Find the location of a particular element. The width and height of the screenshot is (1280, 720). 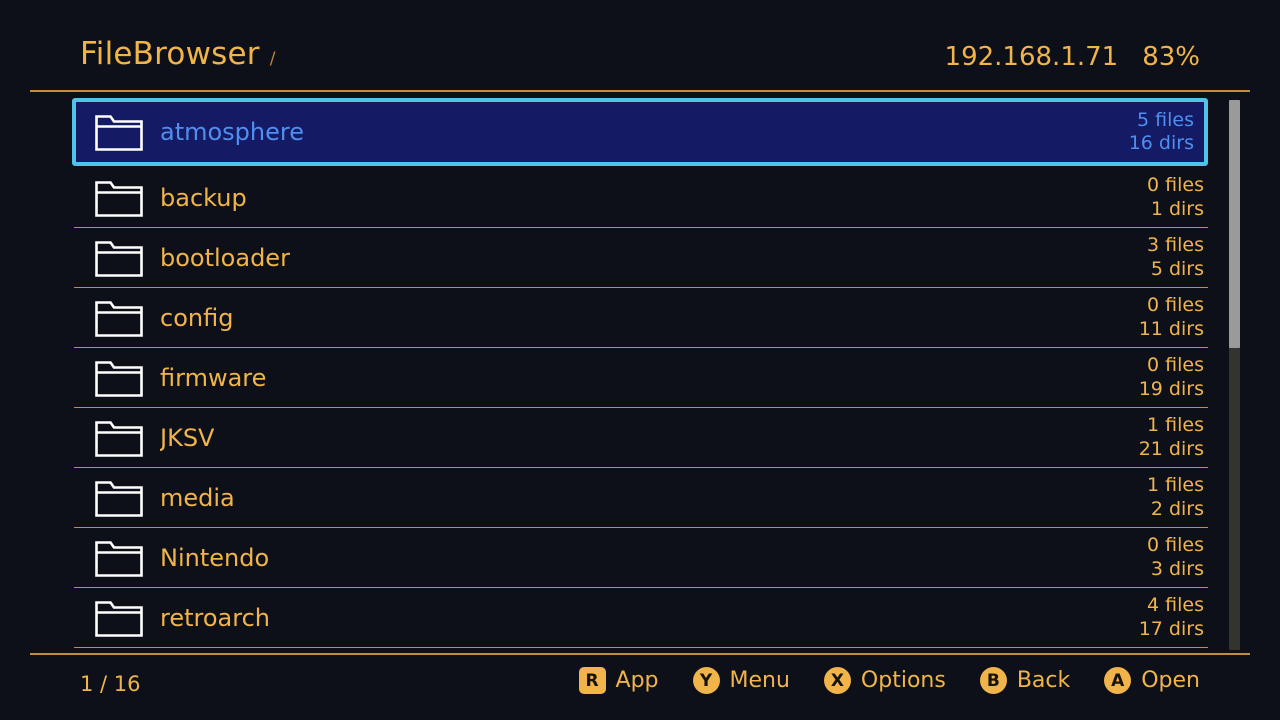

file-row-counts: 3 files 5 dirs is located at coordinates (1177, 257).